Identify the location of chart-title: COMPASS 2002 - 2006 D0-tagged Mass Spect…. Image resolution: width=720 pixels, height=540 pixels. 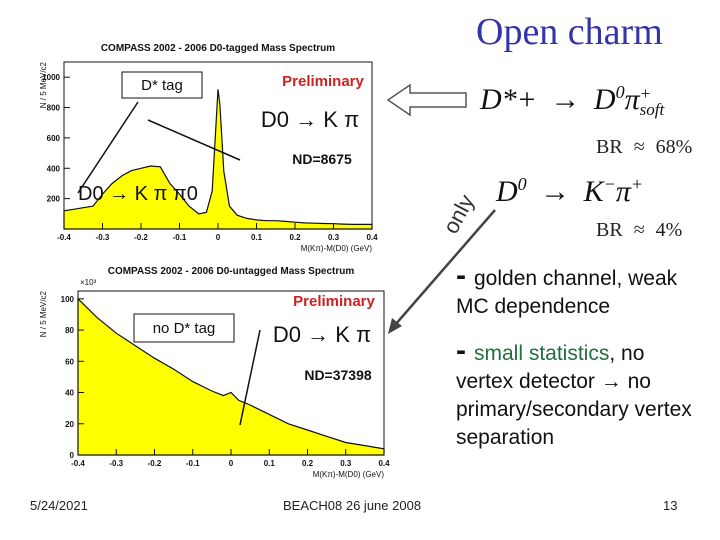
(218, 48).